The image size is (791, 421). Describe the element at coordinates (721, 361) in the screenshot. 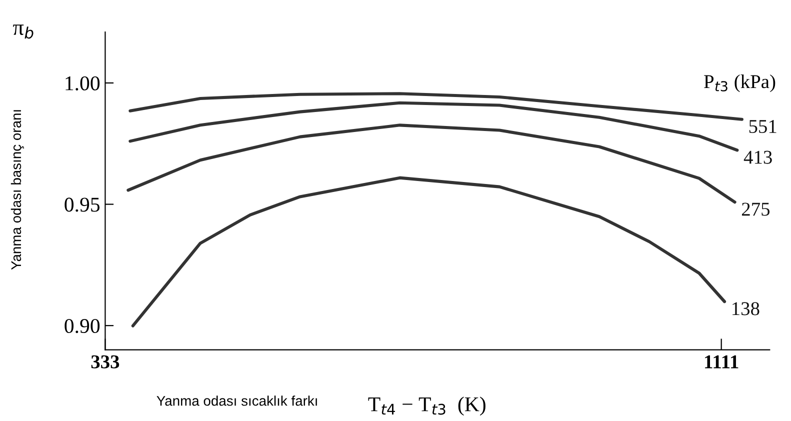

I see `x-tick-label: 1111` at that location.